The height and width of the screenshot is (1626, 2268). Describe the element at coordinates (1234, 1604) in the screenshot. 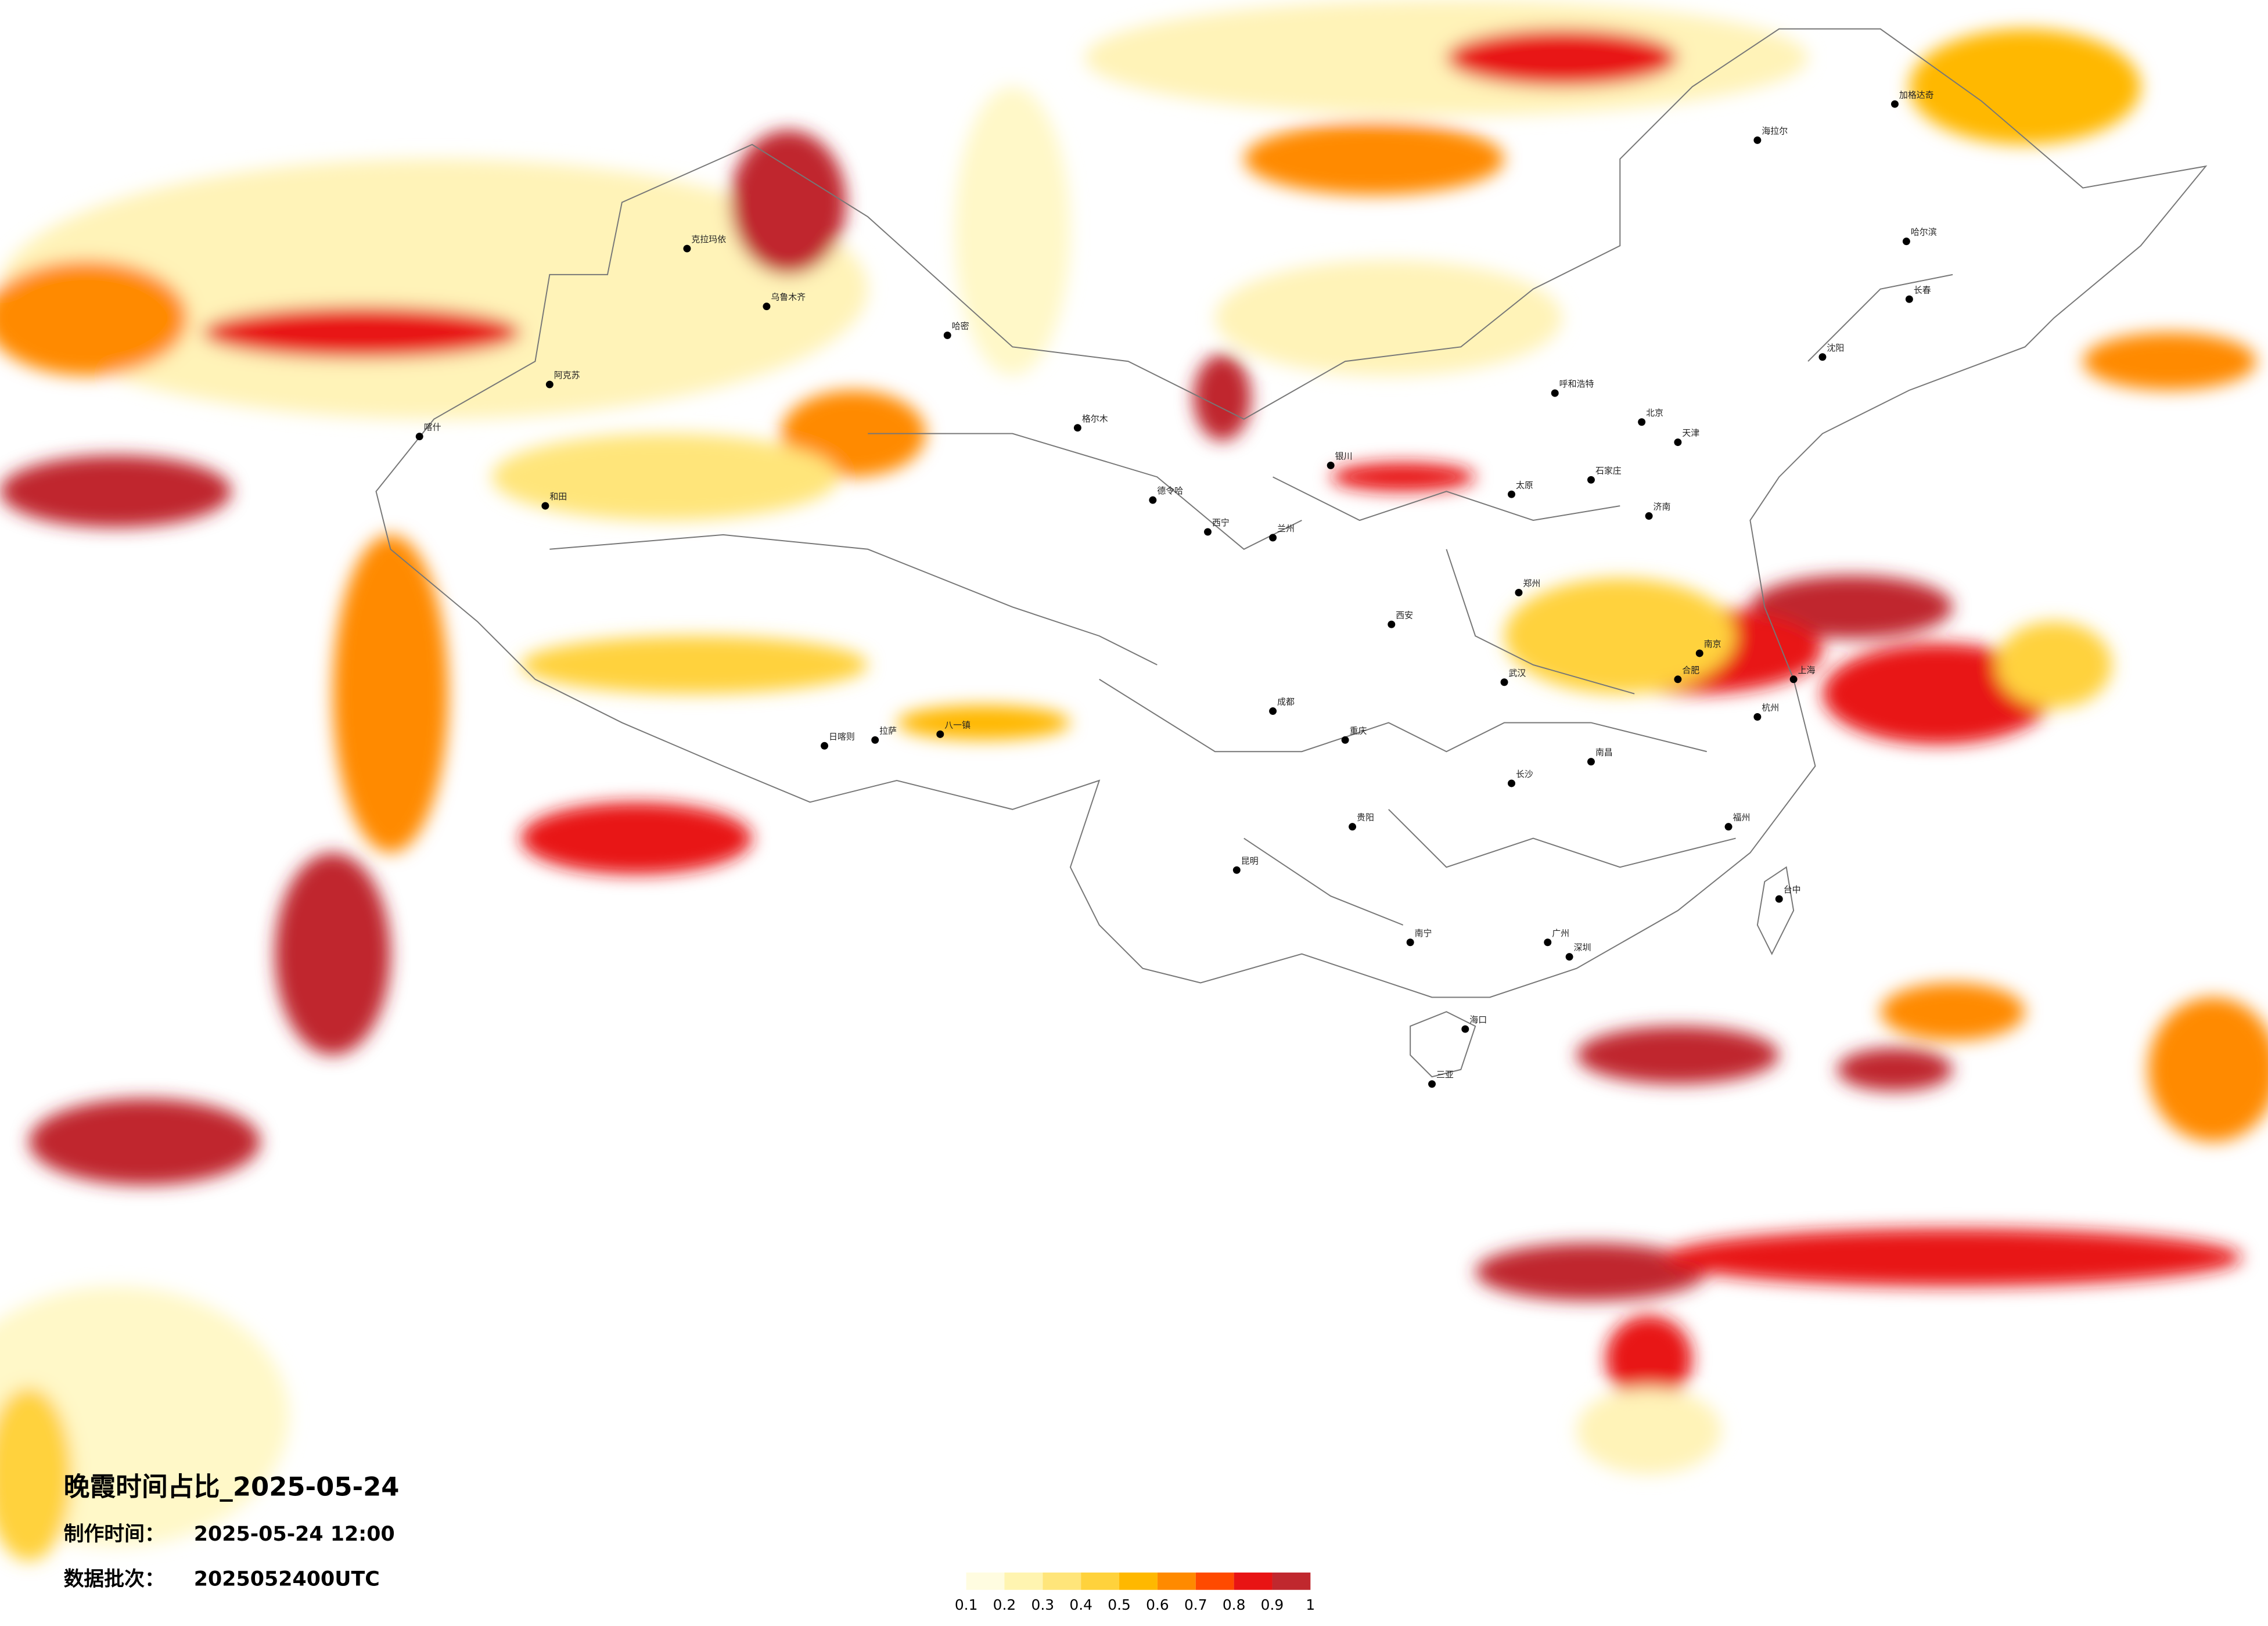

I see `colorbar-tick-label: 0.8` at that location.